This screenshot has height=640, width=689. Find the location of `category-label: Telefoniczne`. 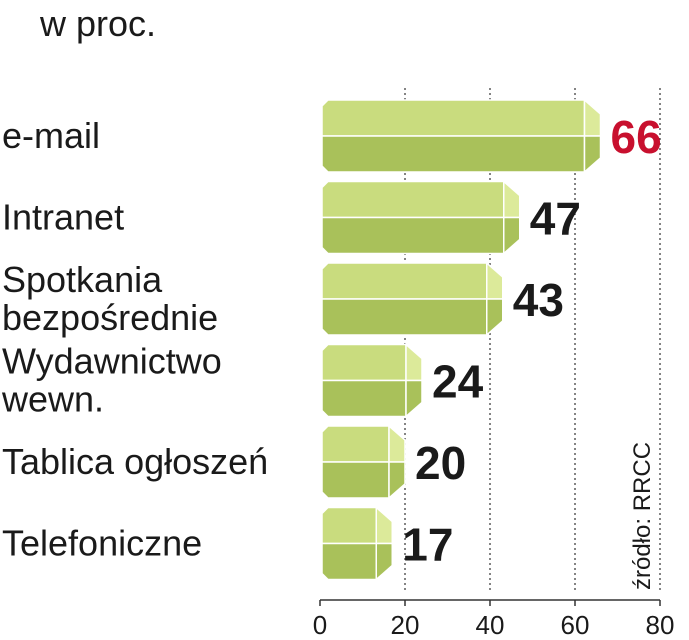

category-label: Telefoniczne is located at coordinates (102, 543).